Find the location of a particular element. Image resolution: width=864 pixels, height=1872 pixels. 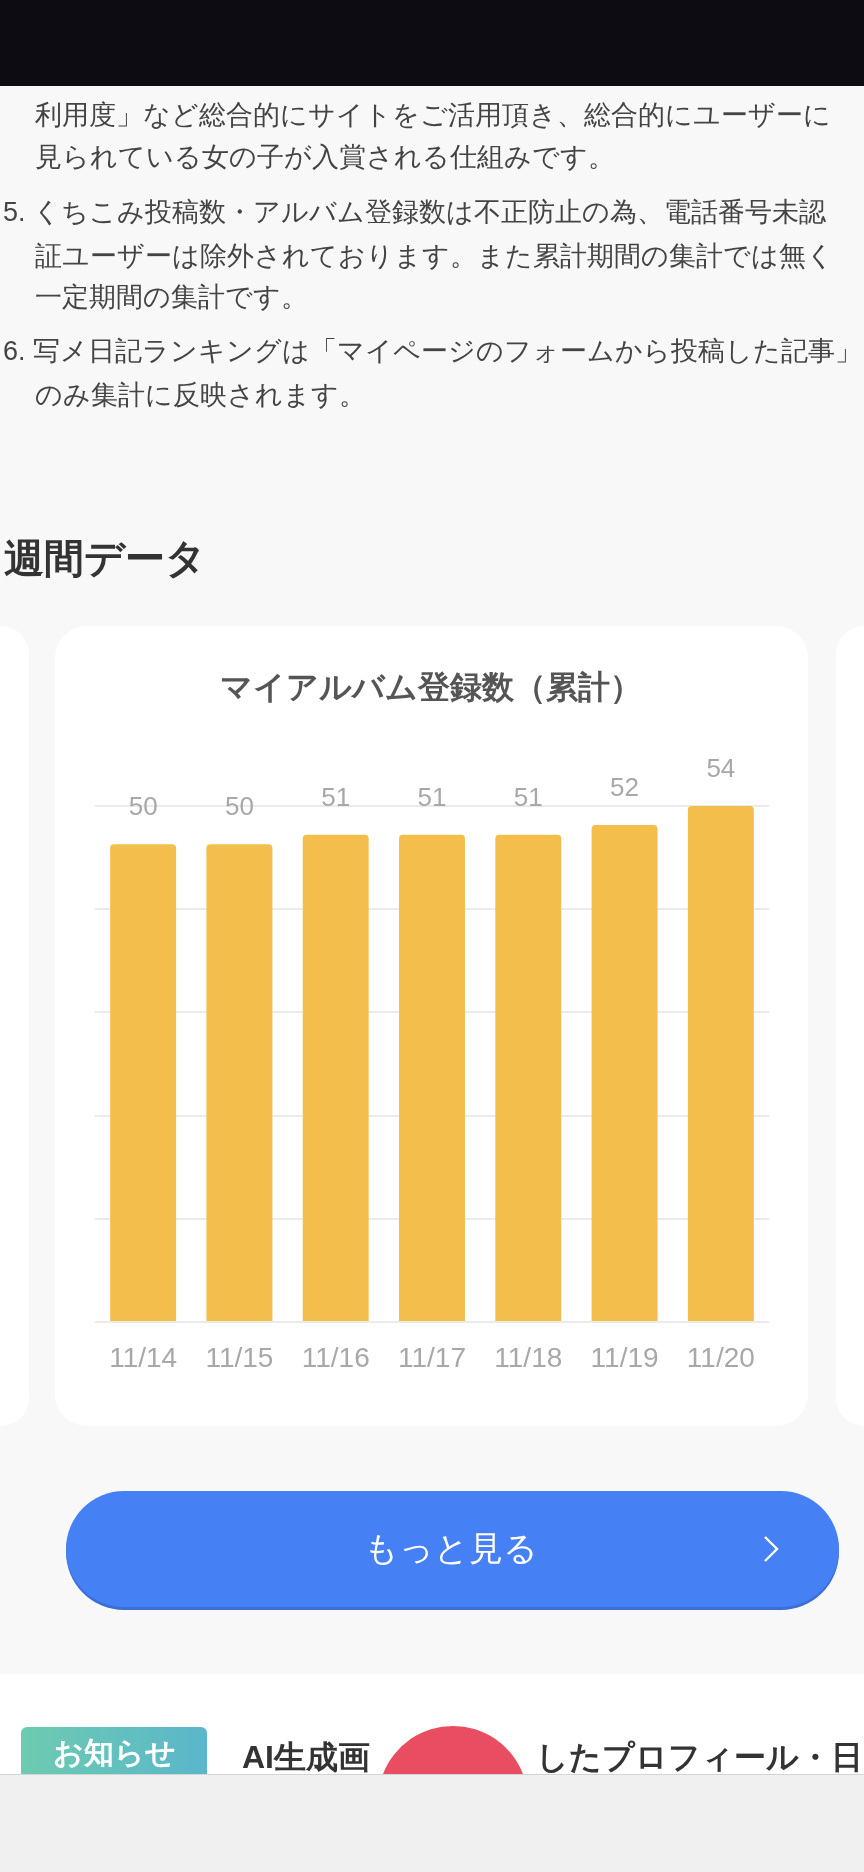

x-tick-label: 11/15 is located at coordinates (239, 1357).